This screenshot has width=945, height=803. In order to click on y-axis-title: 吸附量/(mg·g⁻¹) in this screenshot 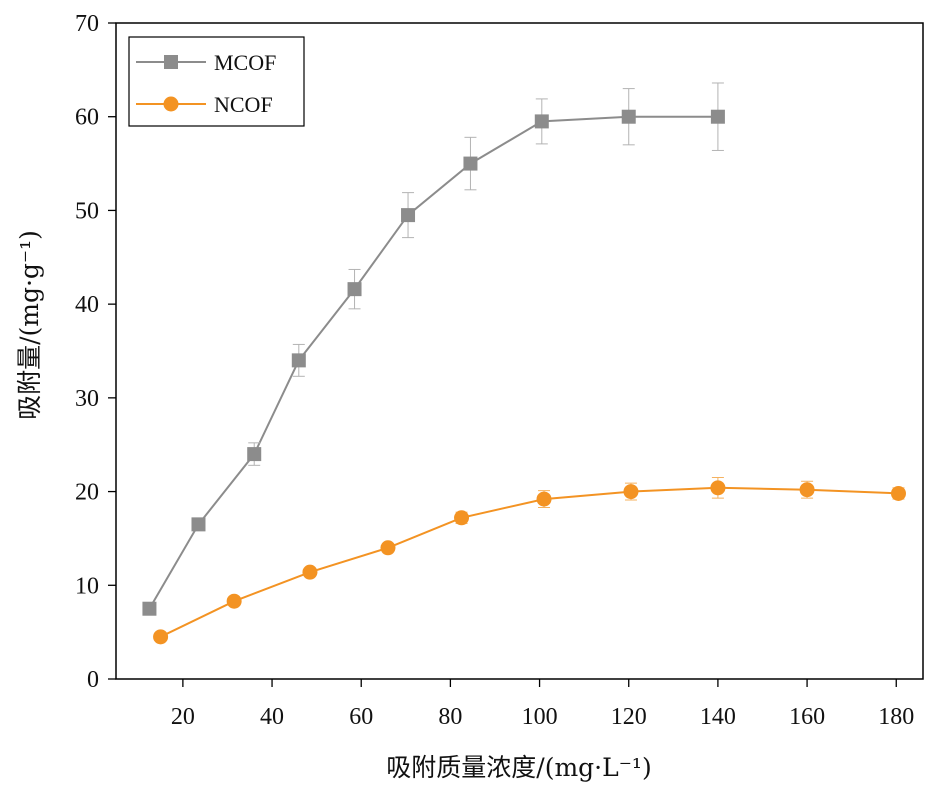, I will do `click(29, 325)`.